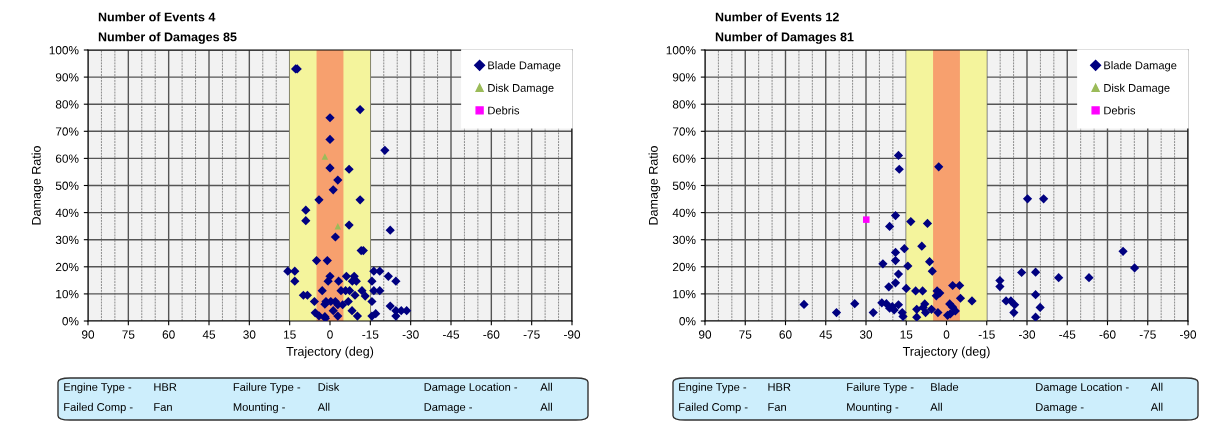 This screenshot has height=430, width=1206. I want to click on chart-subtitle: Number of Damages 81, so click(784, 38).